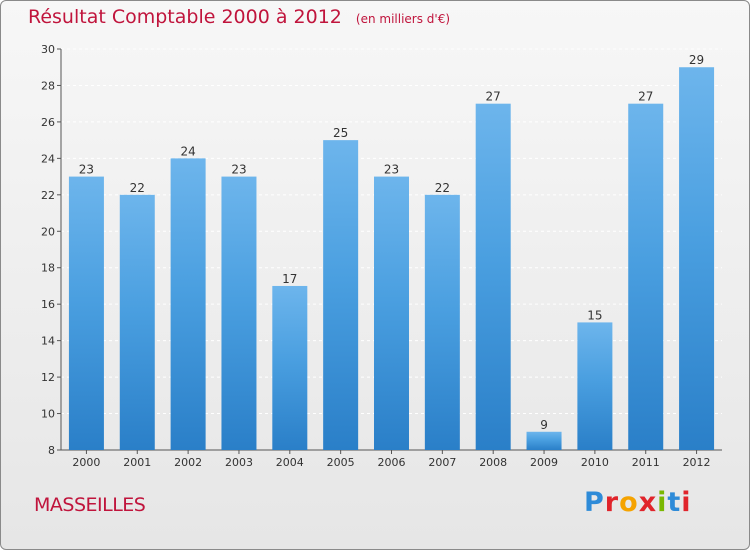 Image resolution: width=750 pixels, height=550 pixels. Describe the element at coordinates (595, 462) in the screenshot. I see `x-tick-label: 2010` at that location.